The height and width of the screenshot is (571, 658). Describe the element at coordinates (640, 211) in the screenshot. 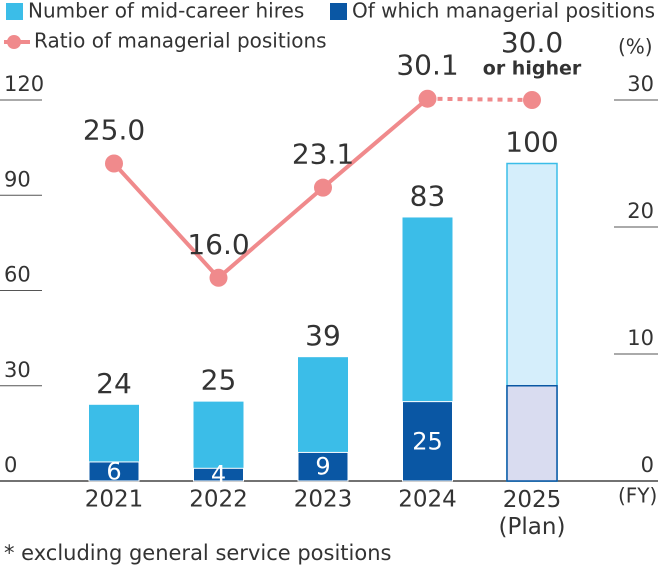

I see `y2-tick-label: 20` at that location.